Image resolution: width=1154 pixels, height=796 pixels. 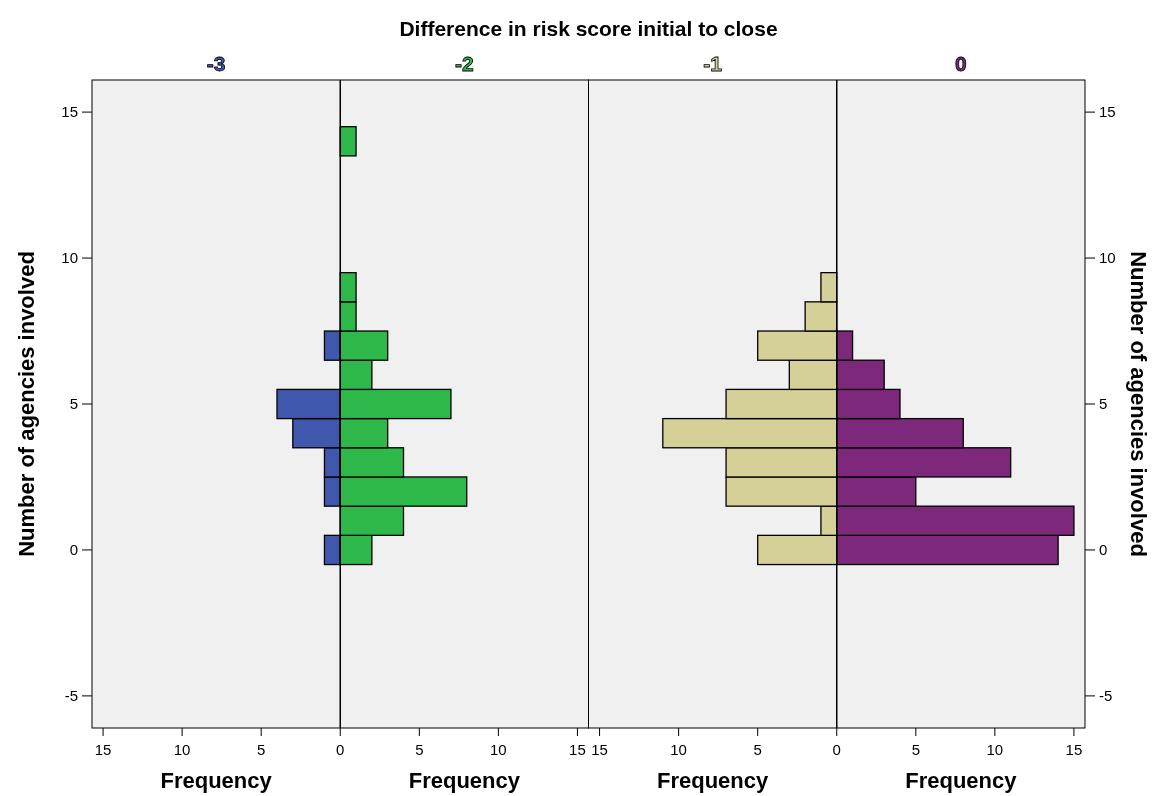 What do you see at coordinates (464, 63) in the screenshot?
I see `text: -2` at bounding box center [464, 63].